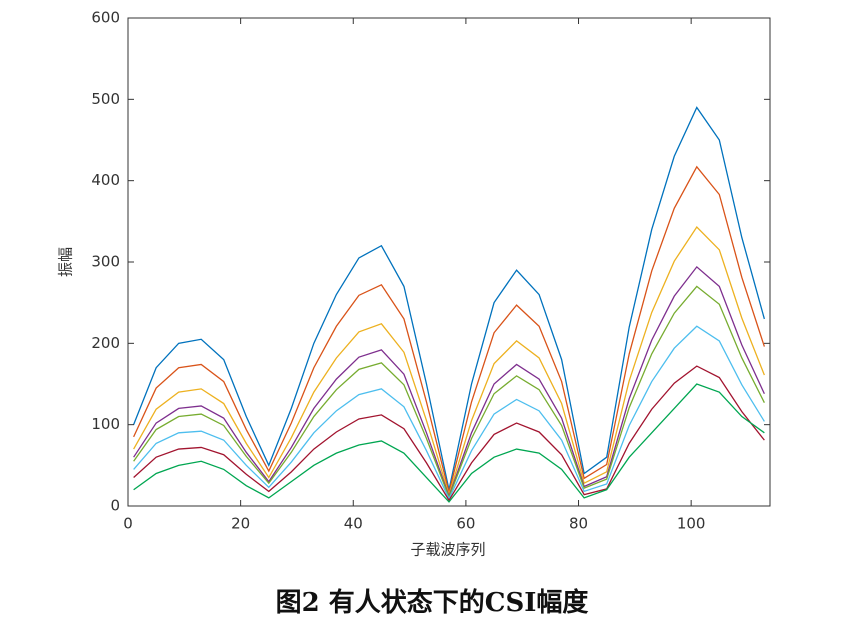 This screenshot has width=865, height=629. What do you see at coordinates (66, 262) in the screenshot?
I see `y-axis-label: 振幅` at bounding box center [66, 262].